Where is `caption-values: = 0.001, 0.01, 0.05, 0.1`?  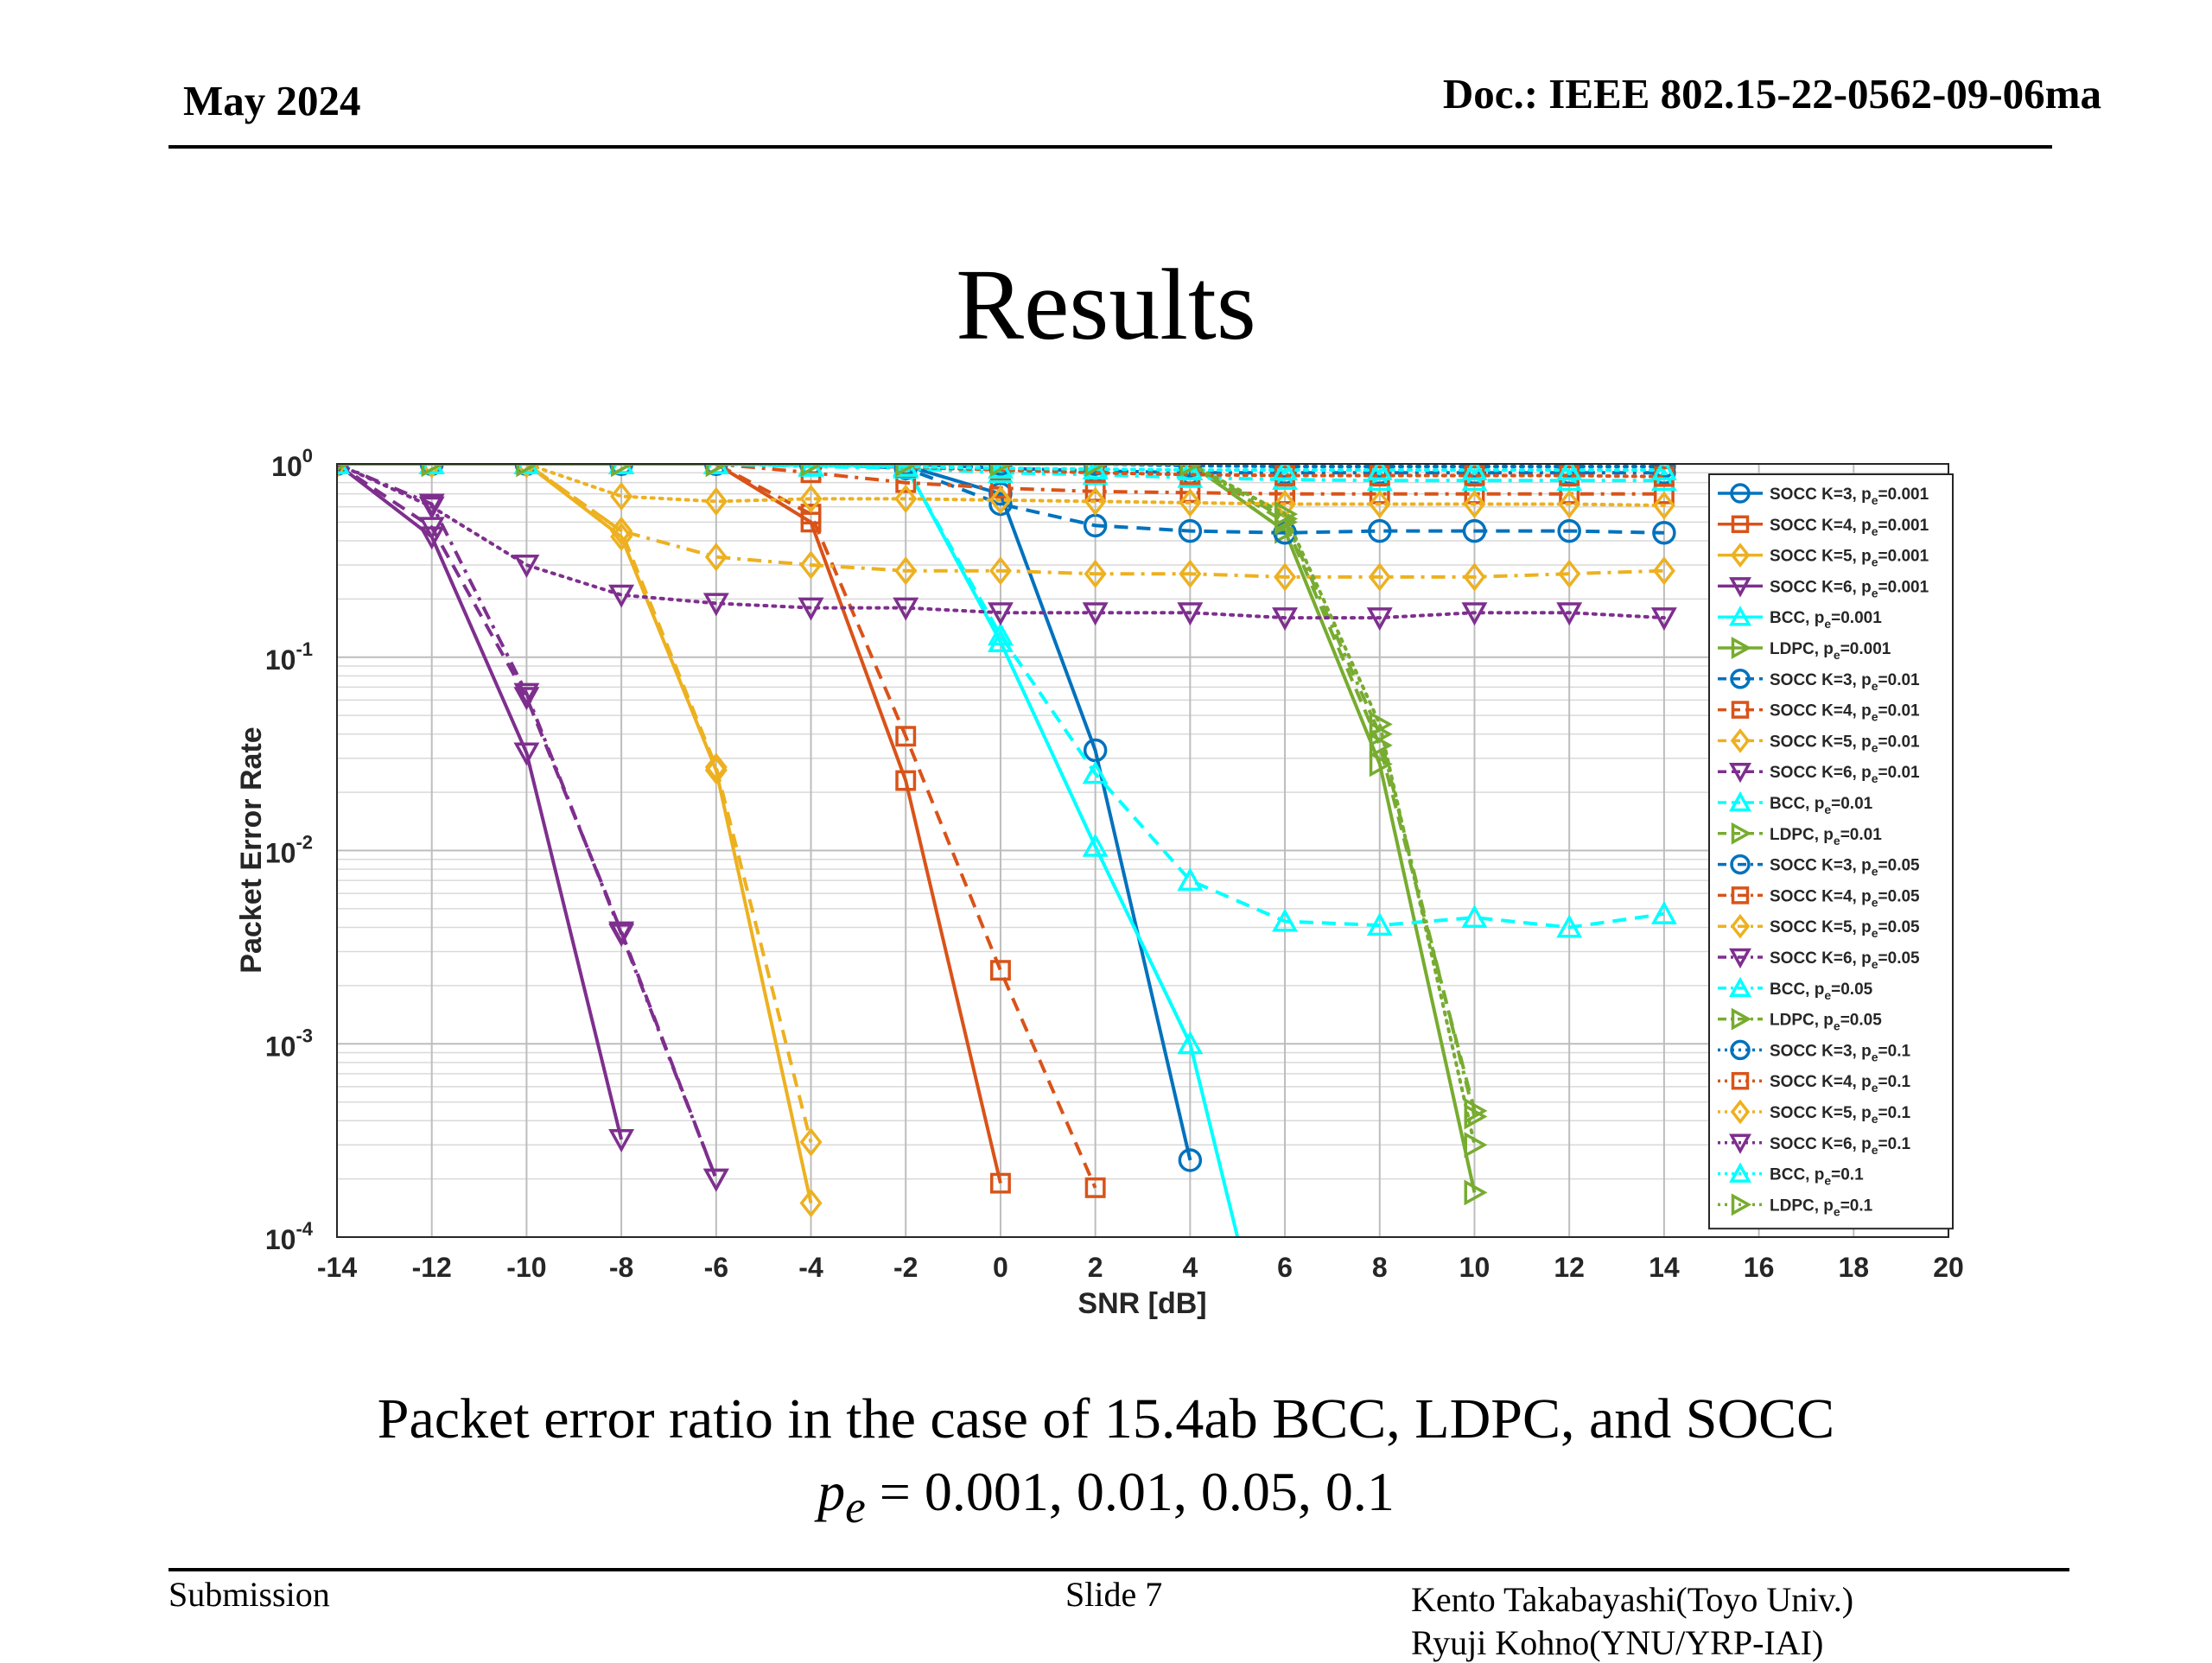 caption-values: = 0.001, 0.01, 0.05, 0.1 is located at coordinates (1130, 1492).